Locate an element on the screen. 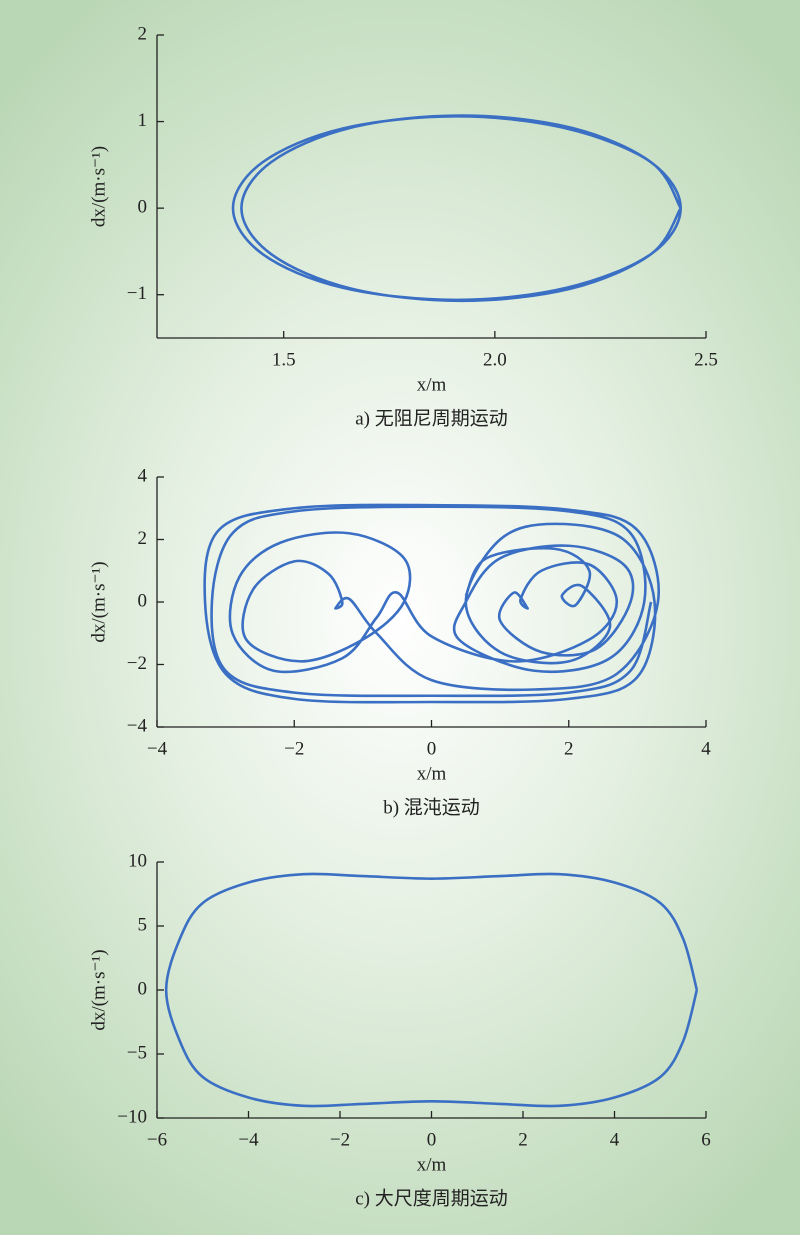 The image size is (800, 1235). caption: a) 无阻尼周期运动 is located at coordinates (431, 418).